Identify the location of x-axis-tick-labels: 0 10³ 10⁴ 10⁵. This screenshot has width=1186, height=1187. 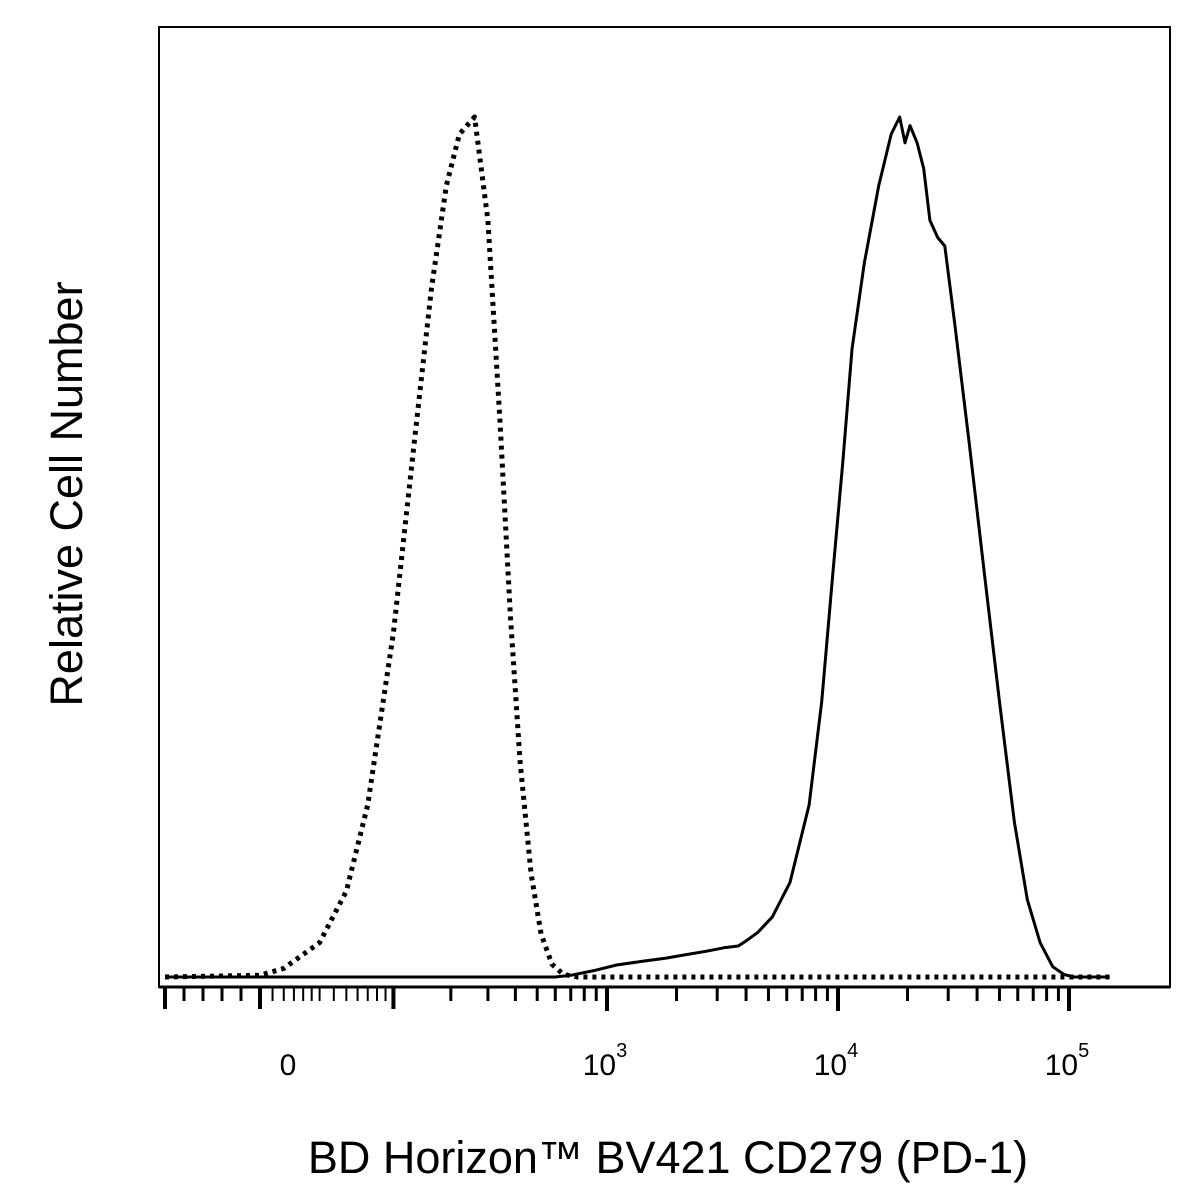
(685, 1061).